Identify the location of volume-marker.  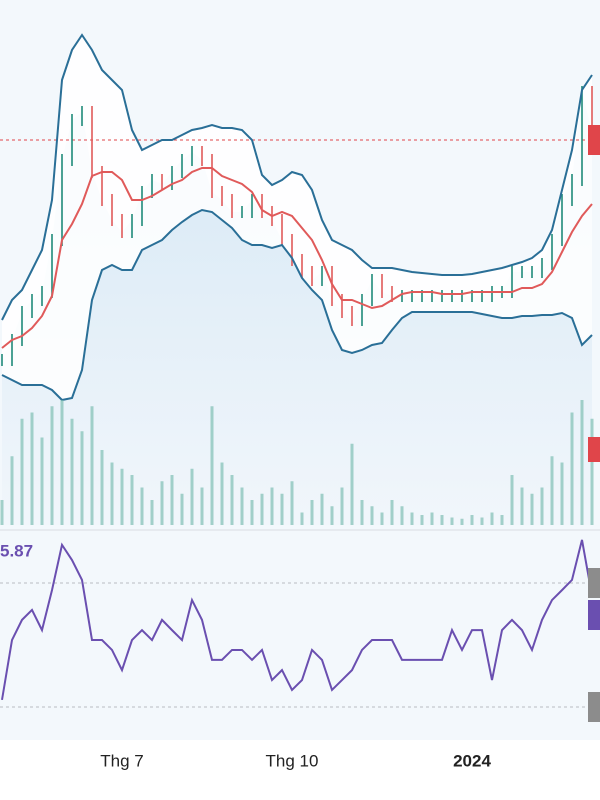
(594, 449).